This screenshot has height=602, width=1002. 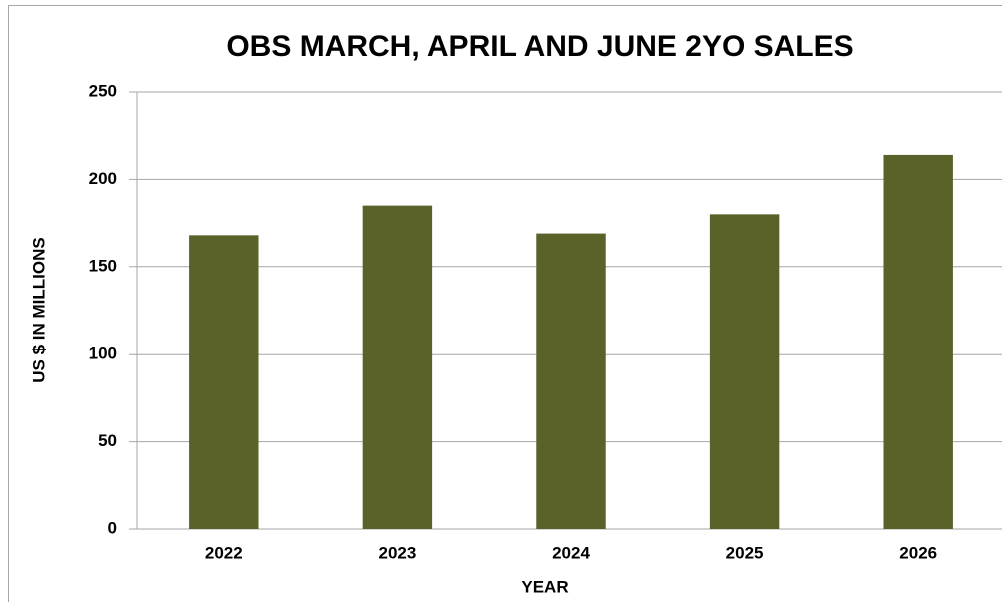 I want to click on y-tick-label: 0, so click(x=112, y=527).